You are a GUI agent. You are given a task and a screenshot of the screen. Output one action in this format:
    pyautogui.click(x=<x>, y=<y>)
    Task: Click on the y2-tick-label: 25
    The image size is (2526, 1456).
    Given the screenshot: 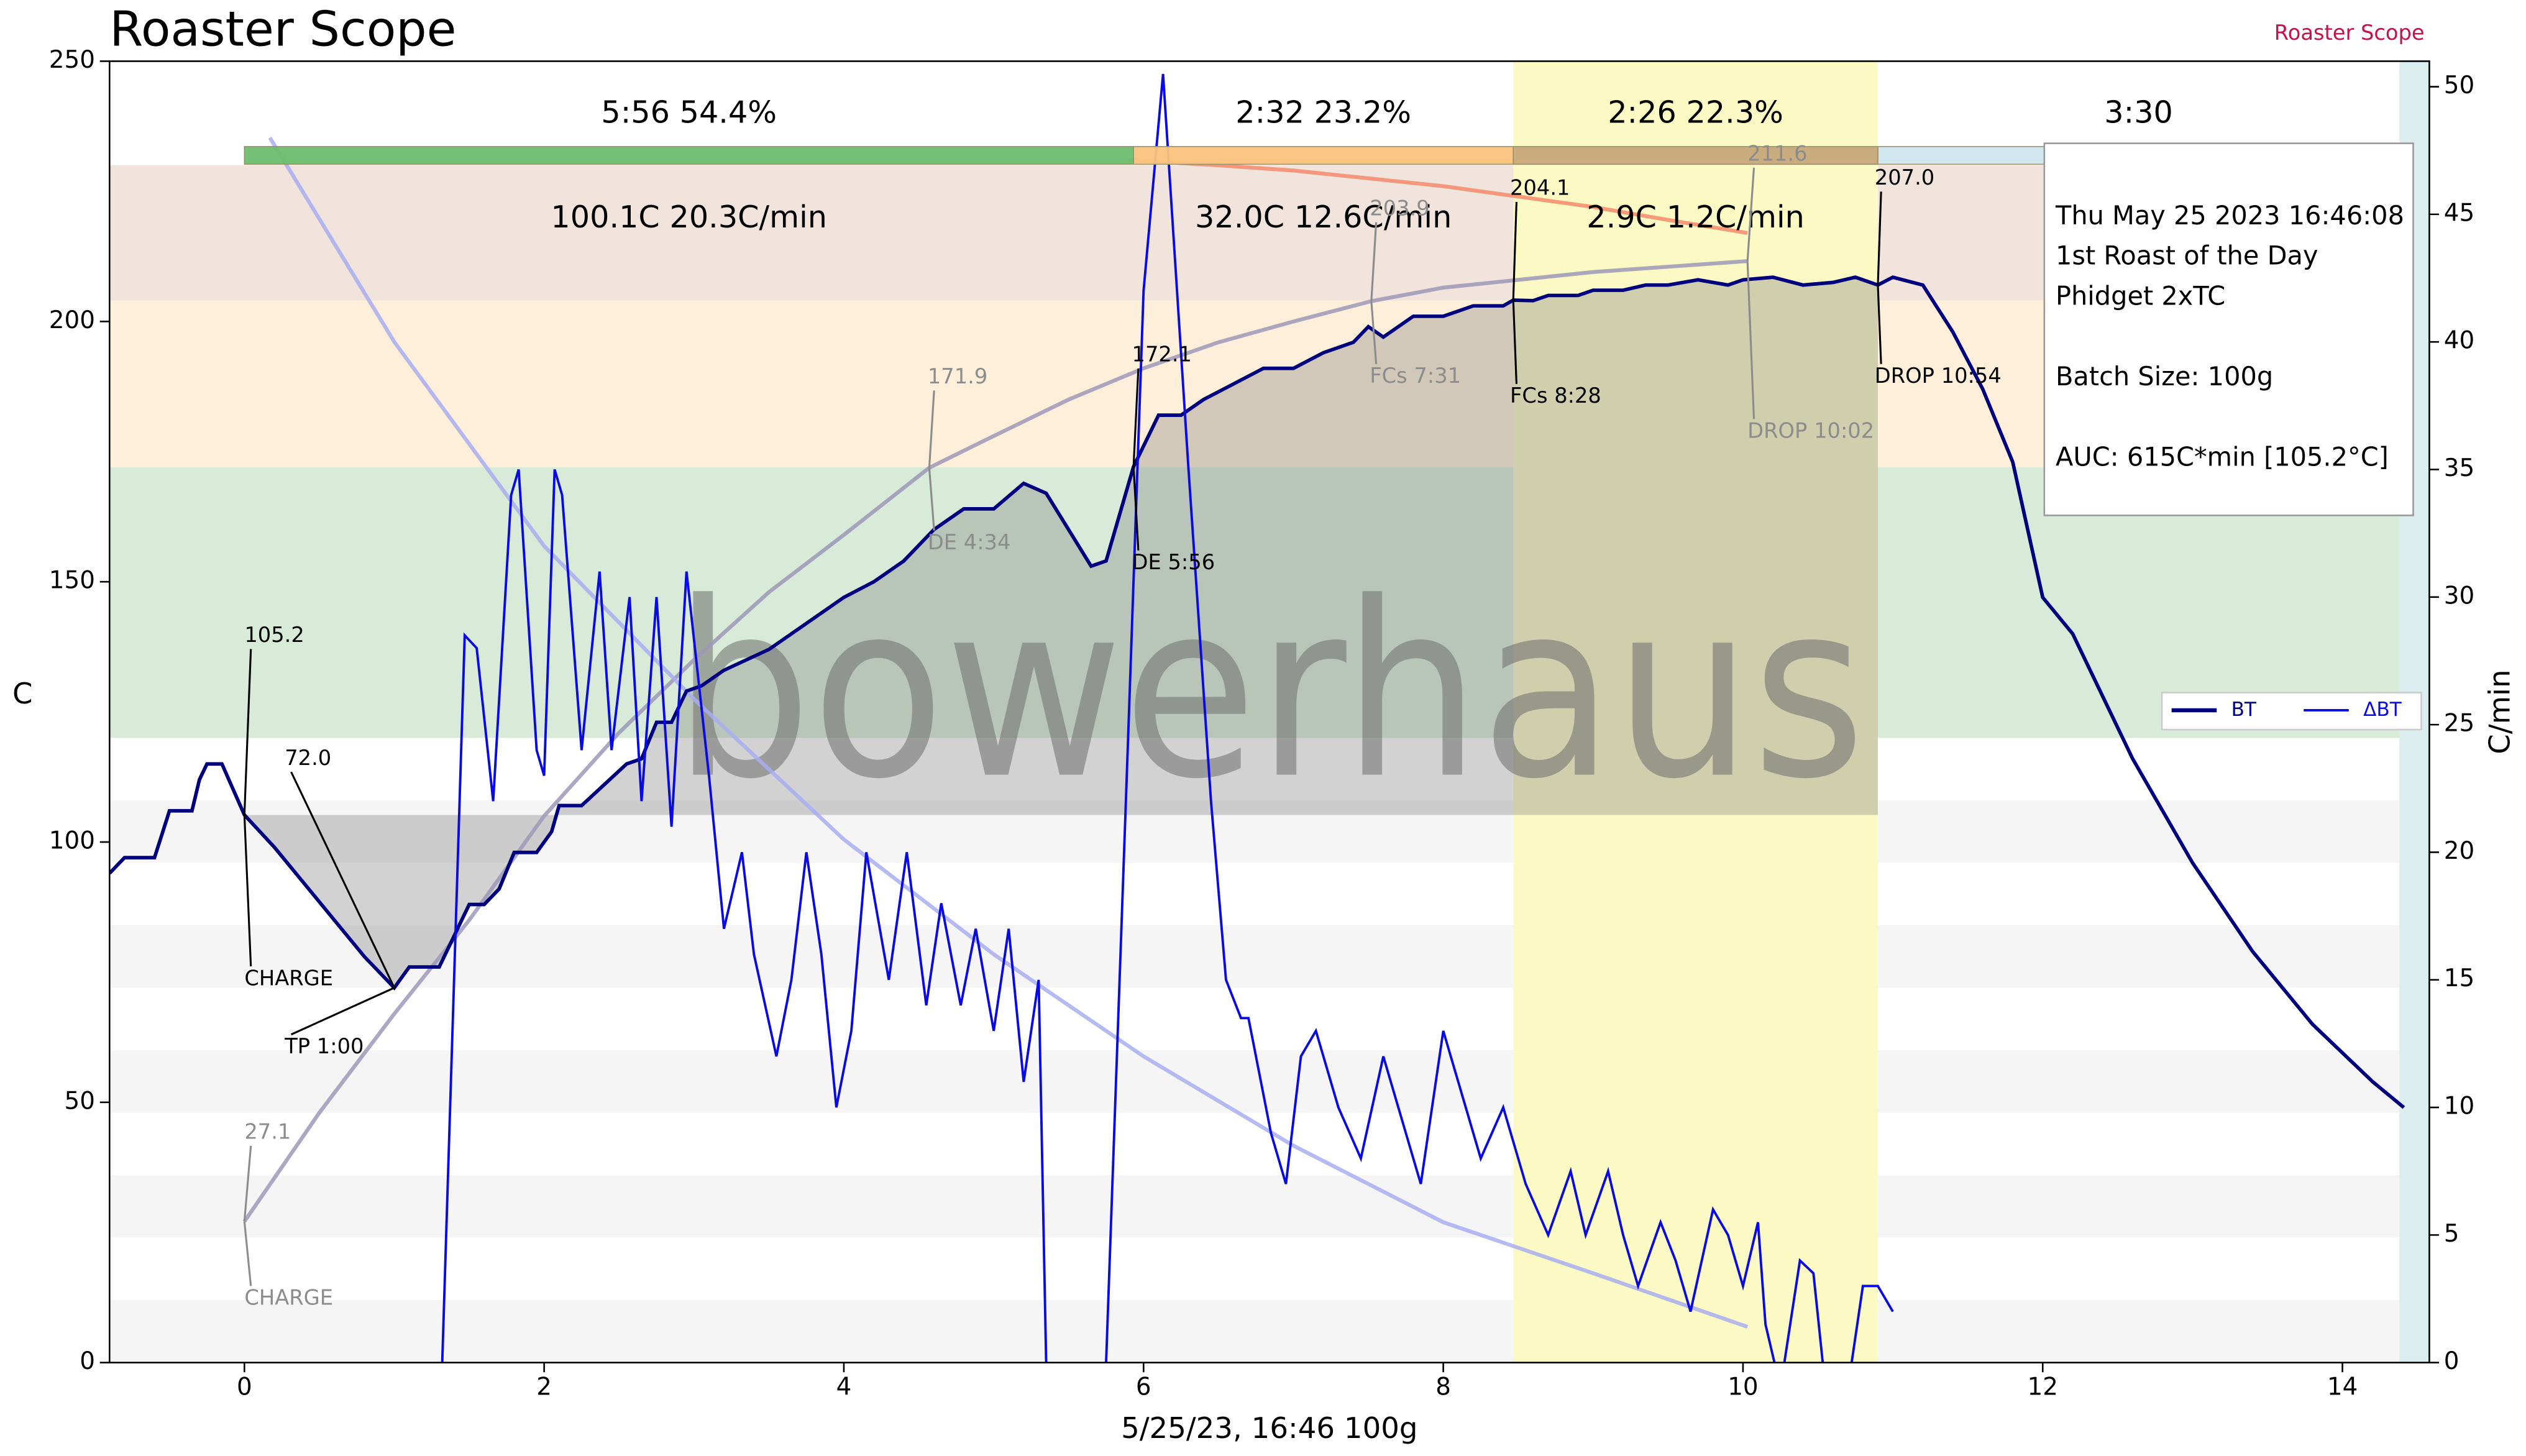 What is the action you would take?
    pyautogui.click(x=2459, y=724)
    